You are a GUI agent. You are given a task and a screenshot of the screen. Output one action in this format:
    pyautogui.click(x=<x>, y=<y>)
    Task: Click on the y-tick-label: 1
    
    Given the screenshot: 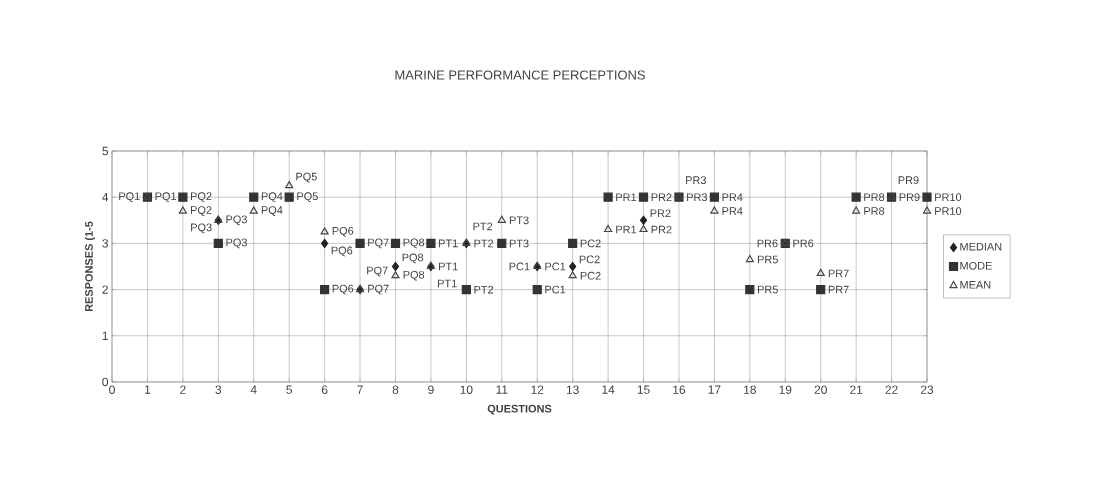 What is the action you would take?
    pyautogui.click(x=105, y=335)
    